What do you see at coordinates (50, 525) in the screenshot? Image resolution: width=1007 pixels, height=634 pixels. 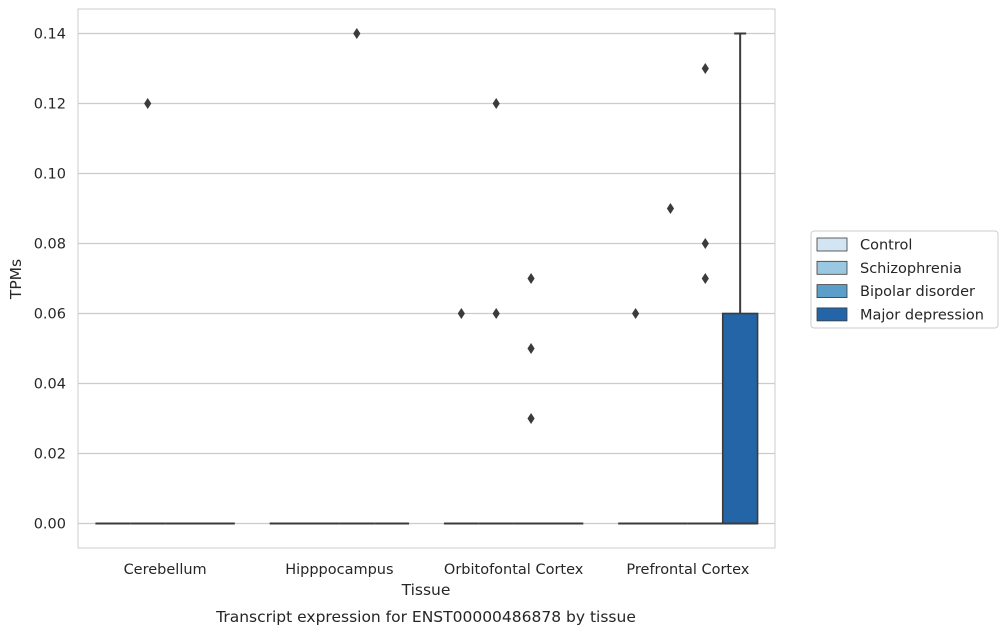 I see `y-tick-label: 0.00` at bounding box center [50, 525].